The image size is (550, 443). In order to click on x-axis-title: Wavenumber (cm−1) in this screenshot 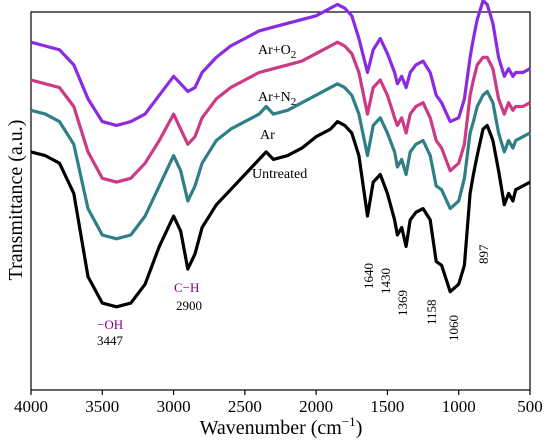, I will do `click(281, 426)`.